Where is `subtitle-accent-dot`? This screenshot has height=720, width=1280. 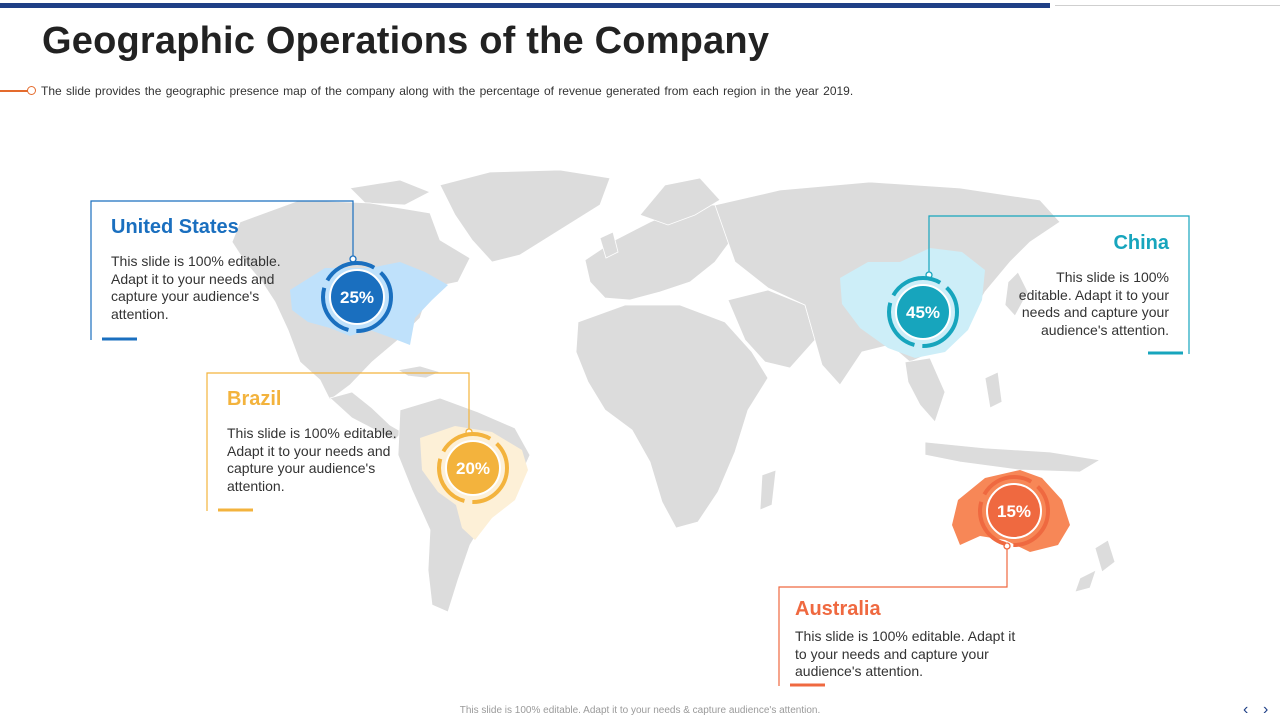 subtitle-accent-dot is located at coordinates (31, 90).